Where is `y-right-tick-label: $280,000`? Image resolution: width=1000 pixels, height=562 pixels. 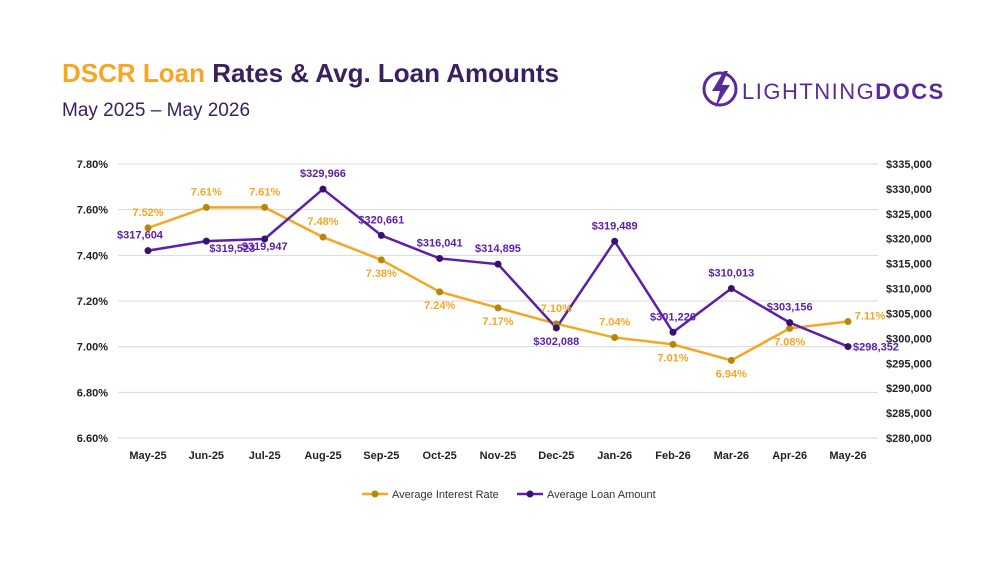 y-right-tick-label: $280,000 is located at coordinates (909, 439).